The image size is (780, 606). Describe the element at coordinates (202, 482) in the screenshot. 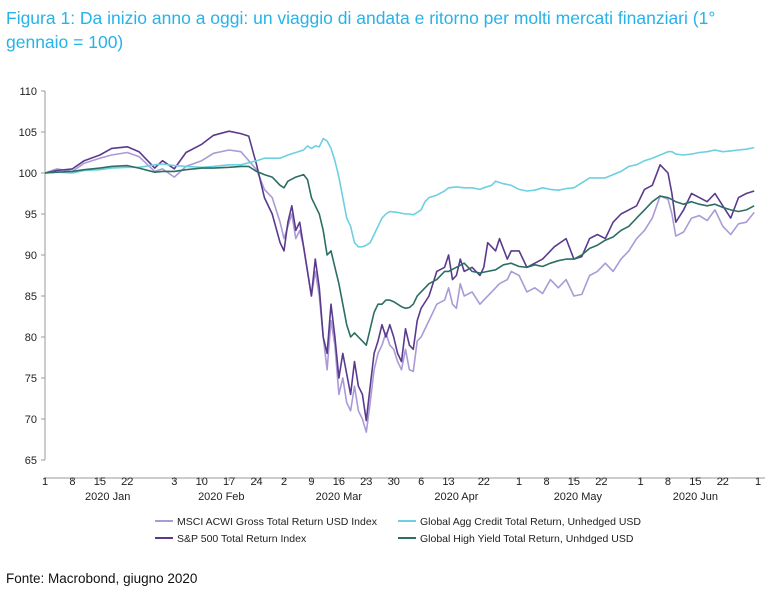

I see `x-tick-label: 10` at that location.